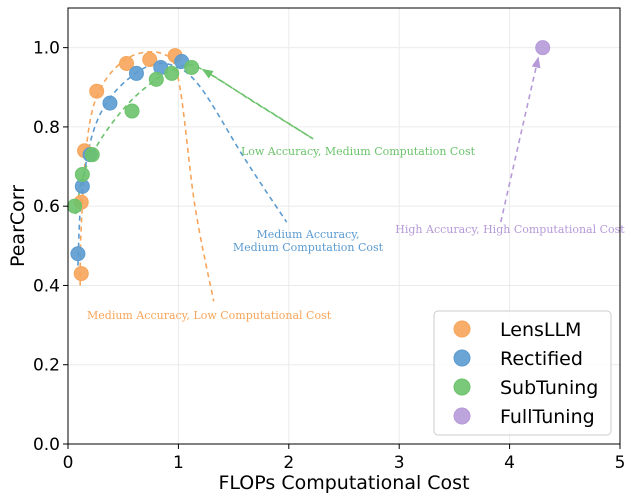  I want to click on trend-arrow-fulltuning, so click(520, 139).